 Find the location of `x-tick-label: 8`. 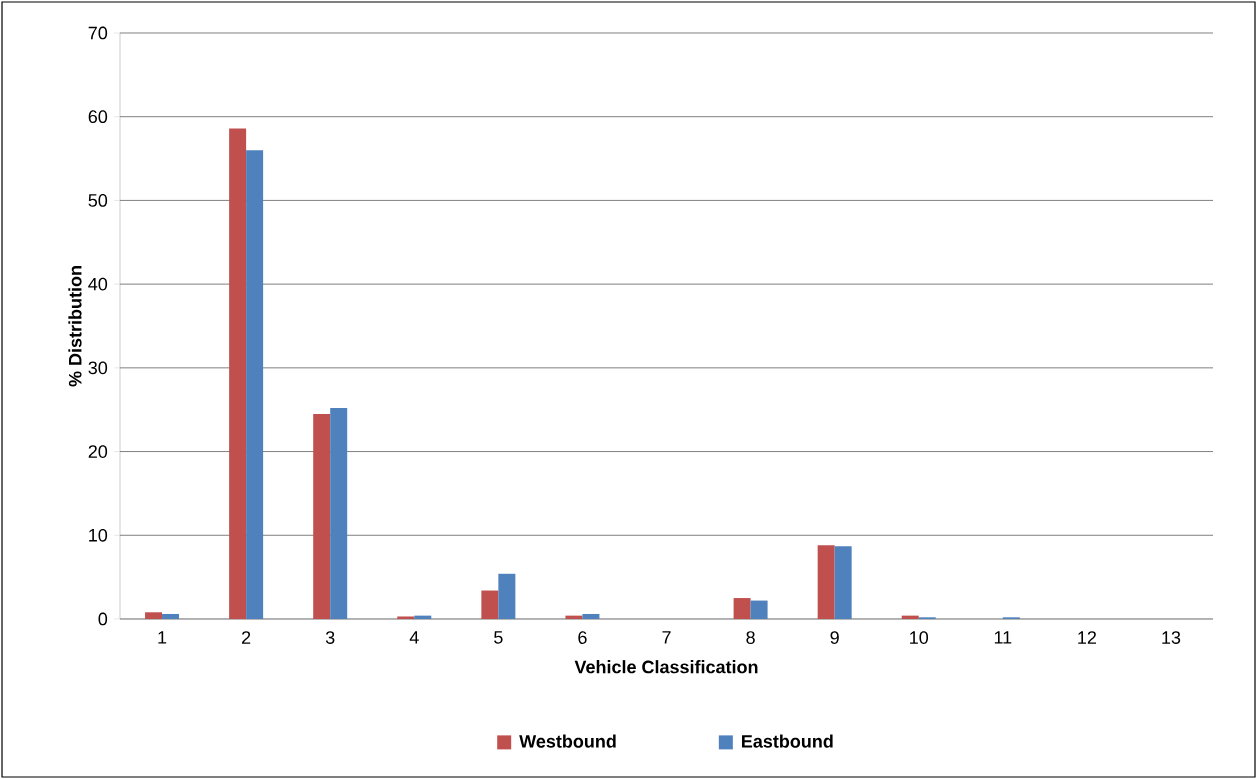

x-tick-label: 8 is located at coordinates (750, 637).